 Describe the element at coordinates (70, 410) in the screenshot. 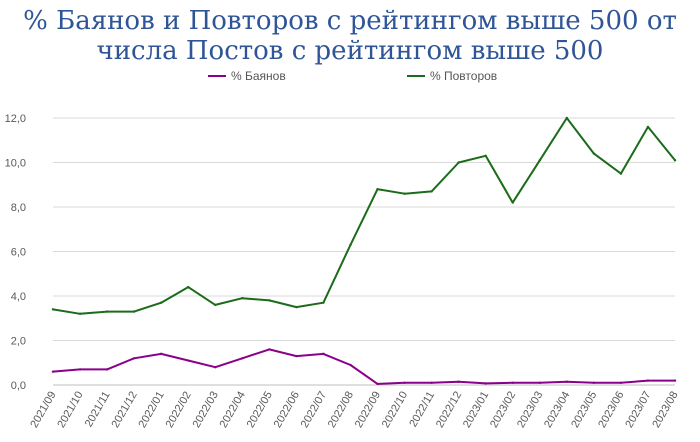

I see `x-tick-label: 2021/10` at that location.